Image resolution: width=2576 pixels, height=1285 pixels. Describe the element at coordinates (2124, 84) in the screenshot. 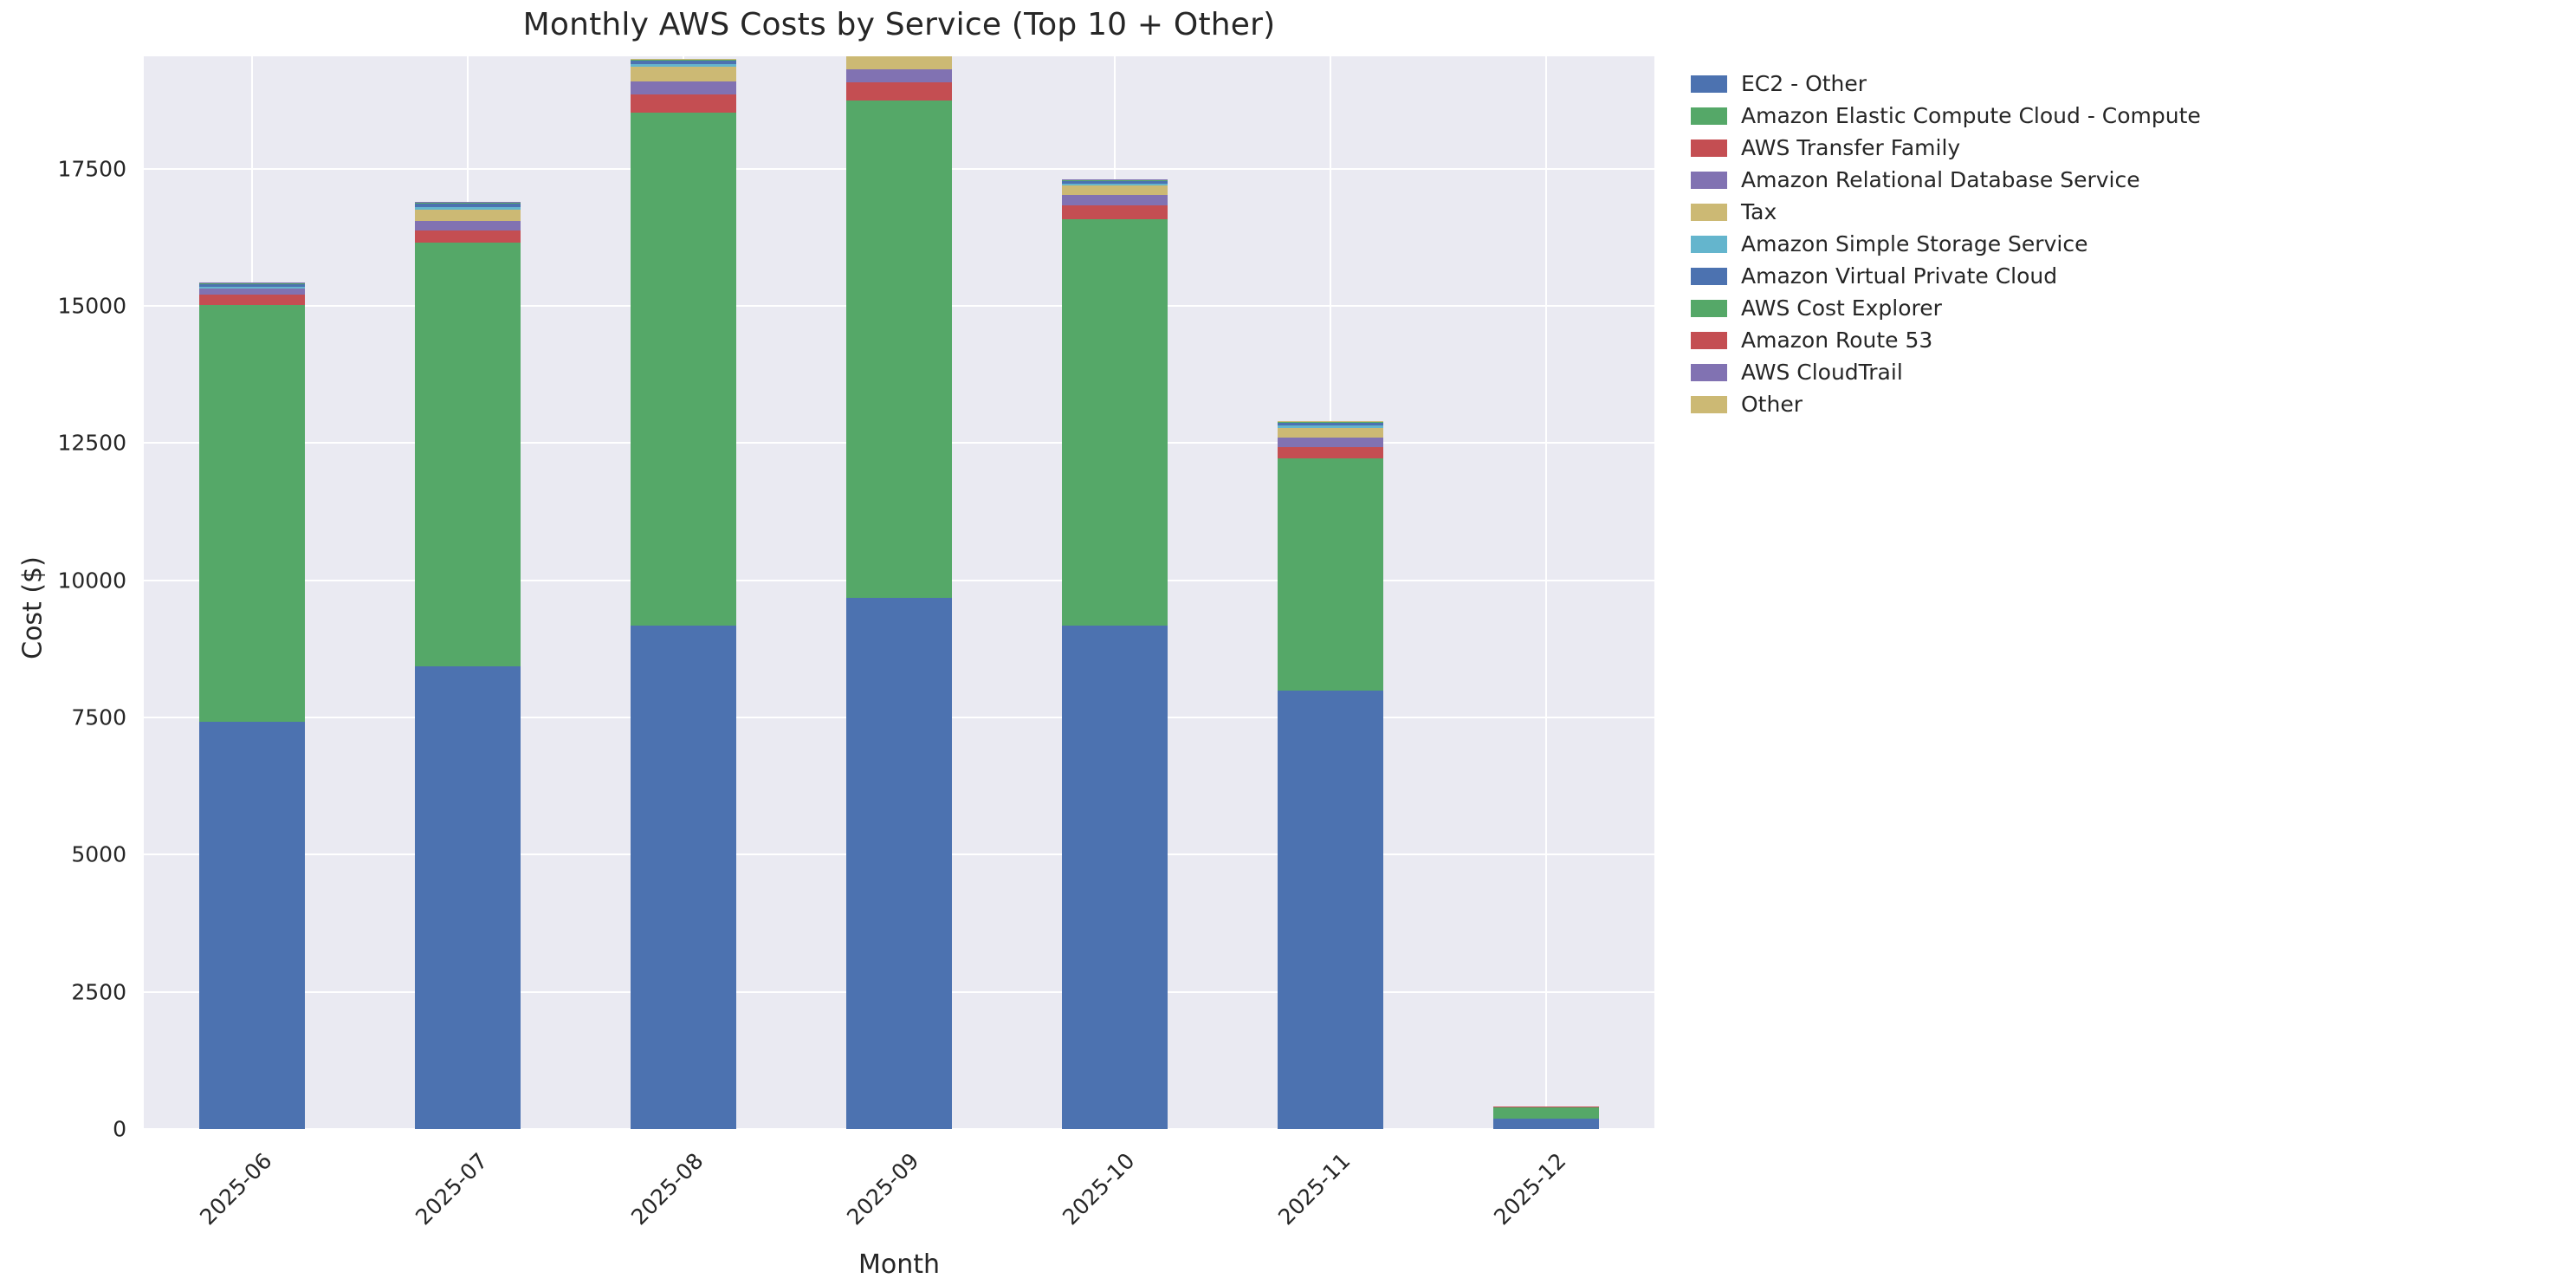

I see `legend-item: EC2 - Other` at that location.